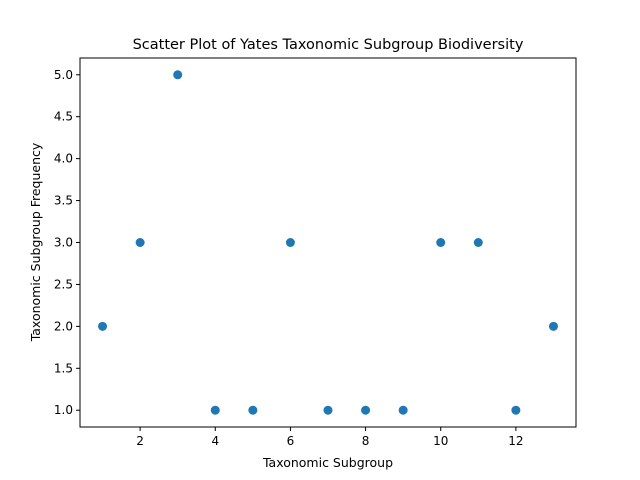 This screenshot has width=640, height=480. I want to click on y-tick-label: 4.0, so click(63, 159).